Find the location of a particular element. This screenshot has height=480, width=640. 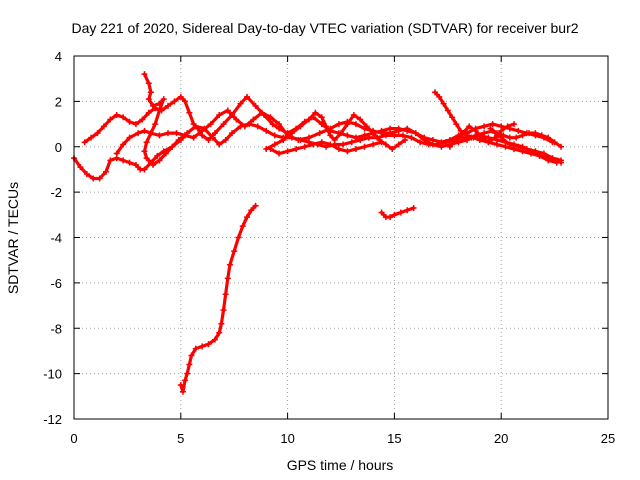

series-track-k is located at coordinates (397, 213).